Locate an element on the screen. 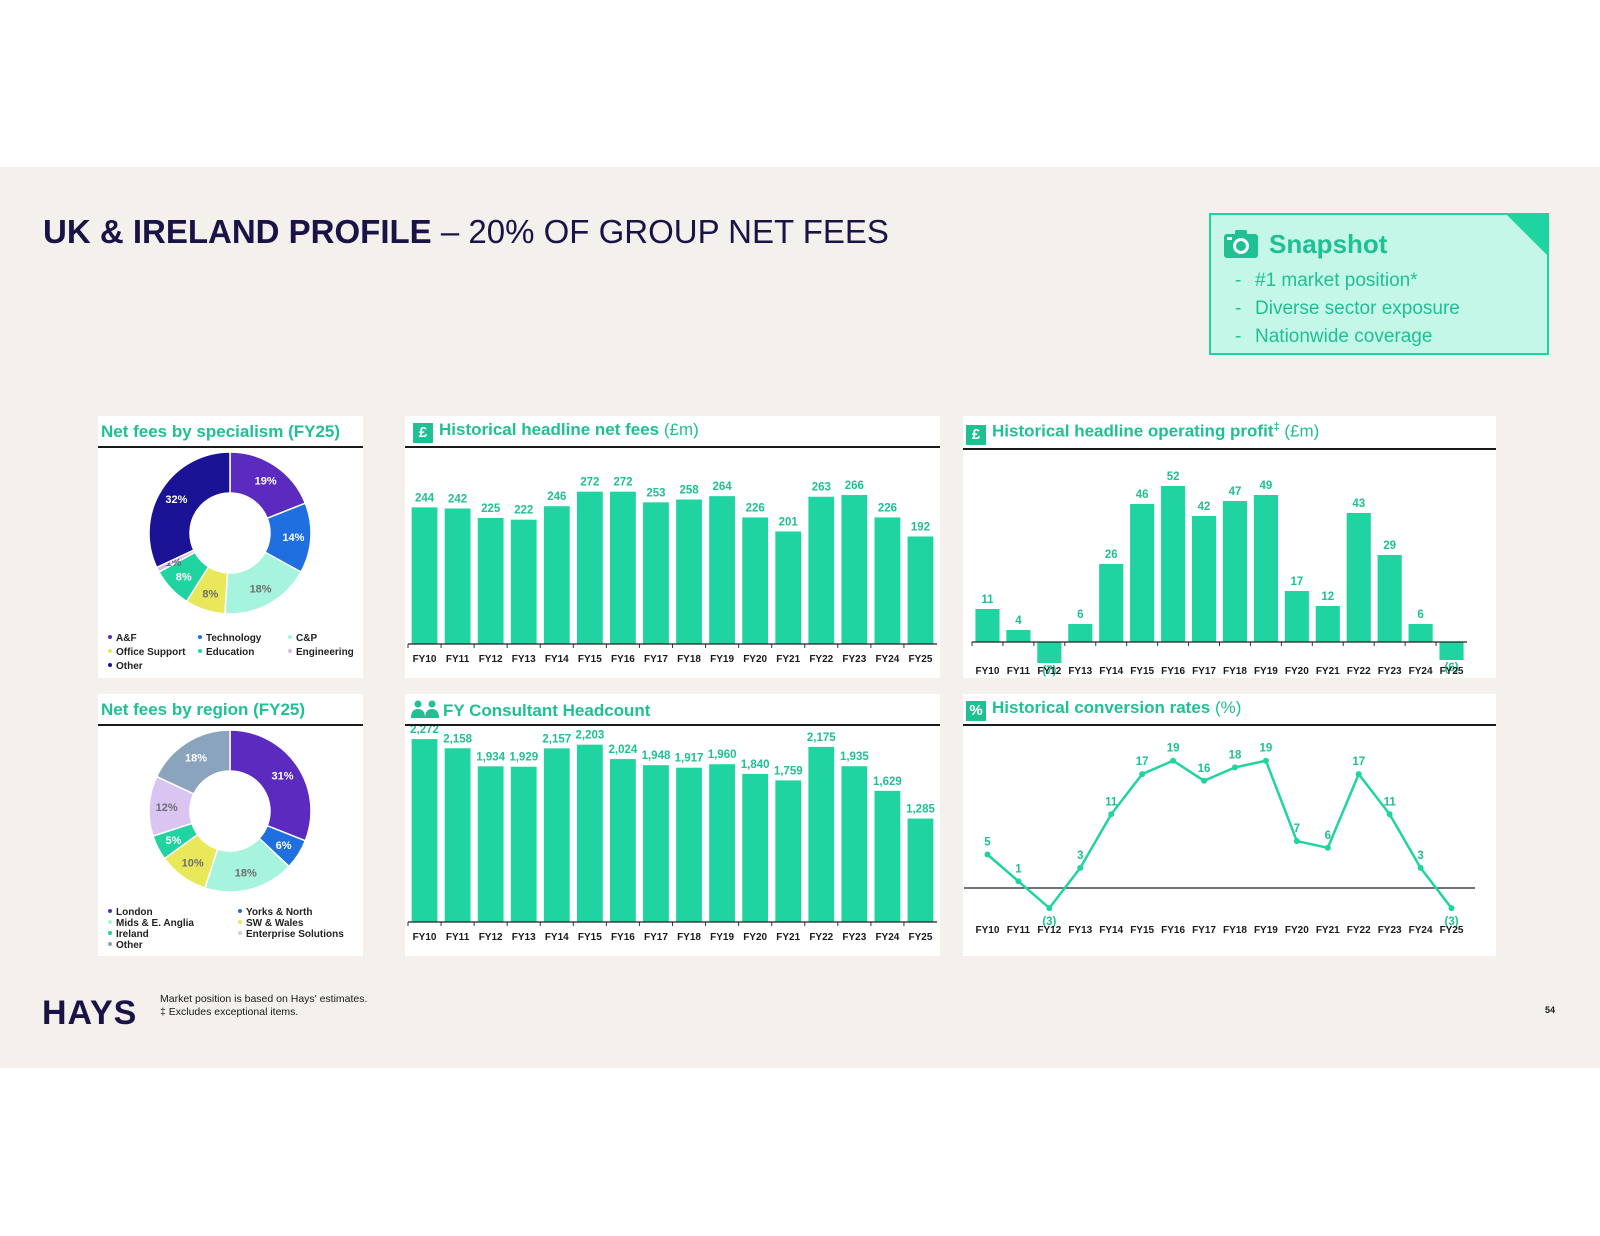  legend-item: A&F is located at coordinates (122, 638).